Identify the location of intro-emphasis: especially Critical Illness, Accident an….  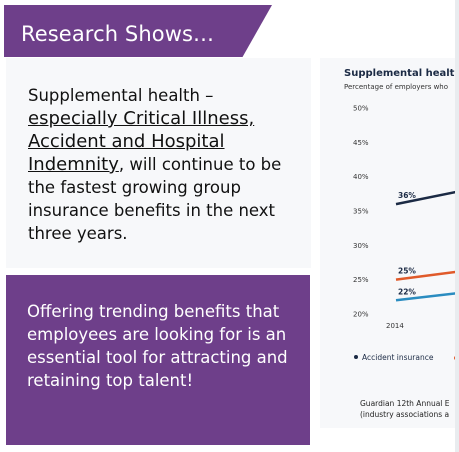
(141, 141).